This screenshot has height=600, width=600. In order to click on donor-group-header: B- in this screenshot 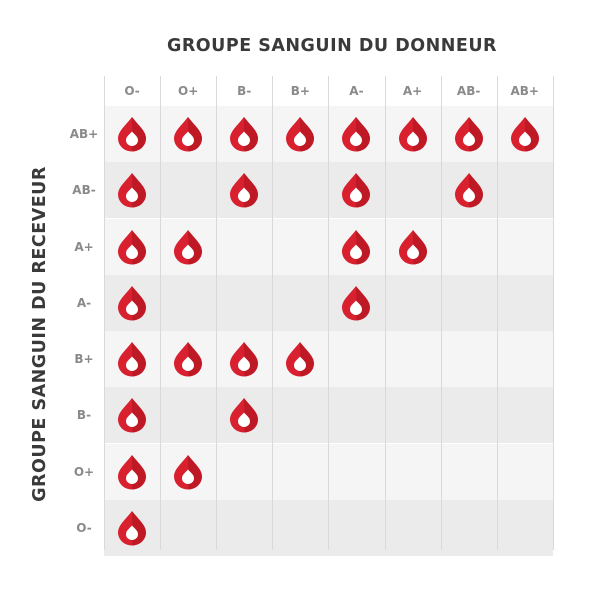, I will do `click(244, 91)`.